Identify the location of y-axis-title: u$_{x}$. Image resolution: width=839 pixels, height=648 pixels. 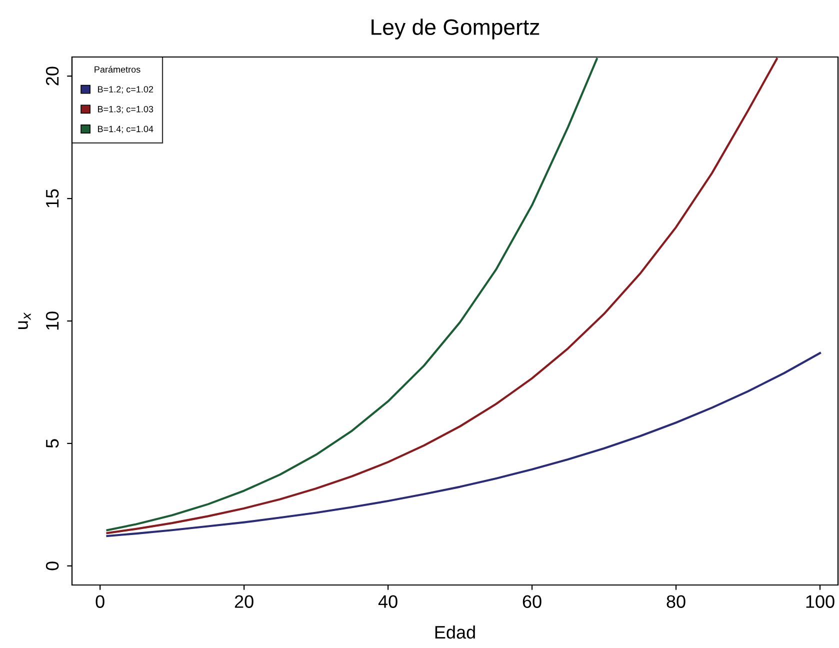
(24, 320).